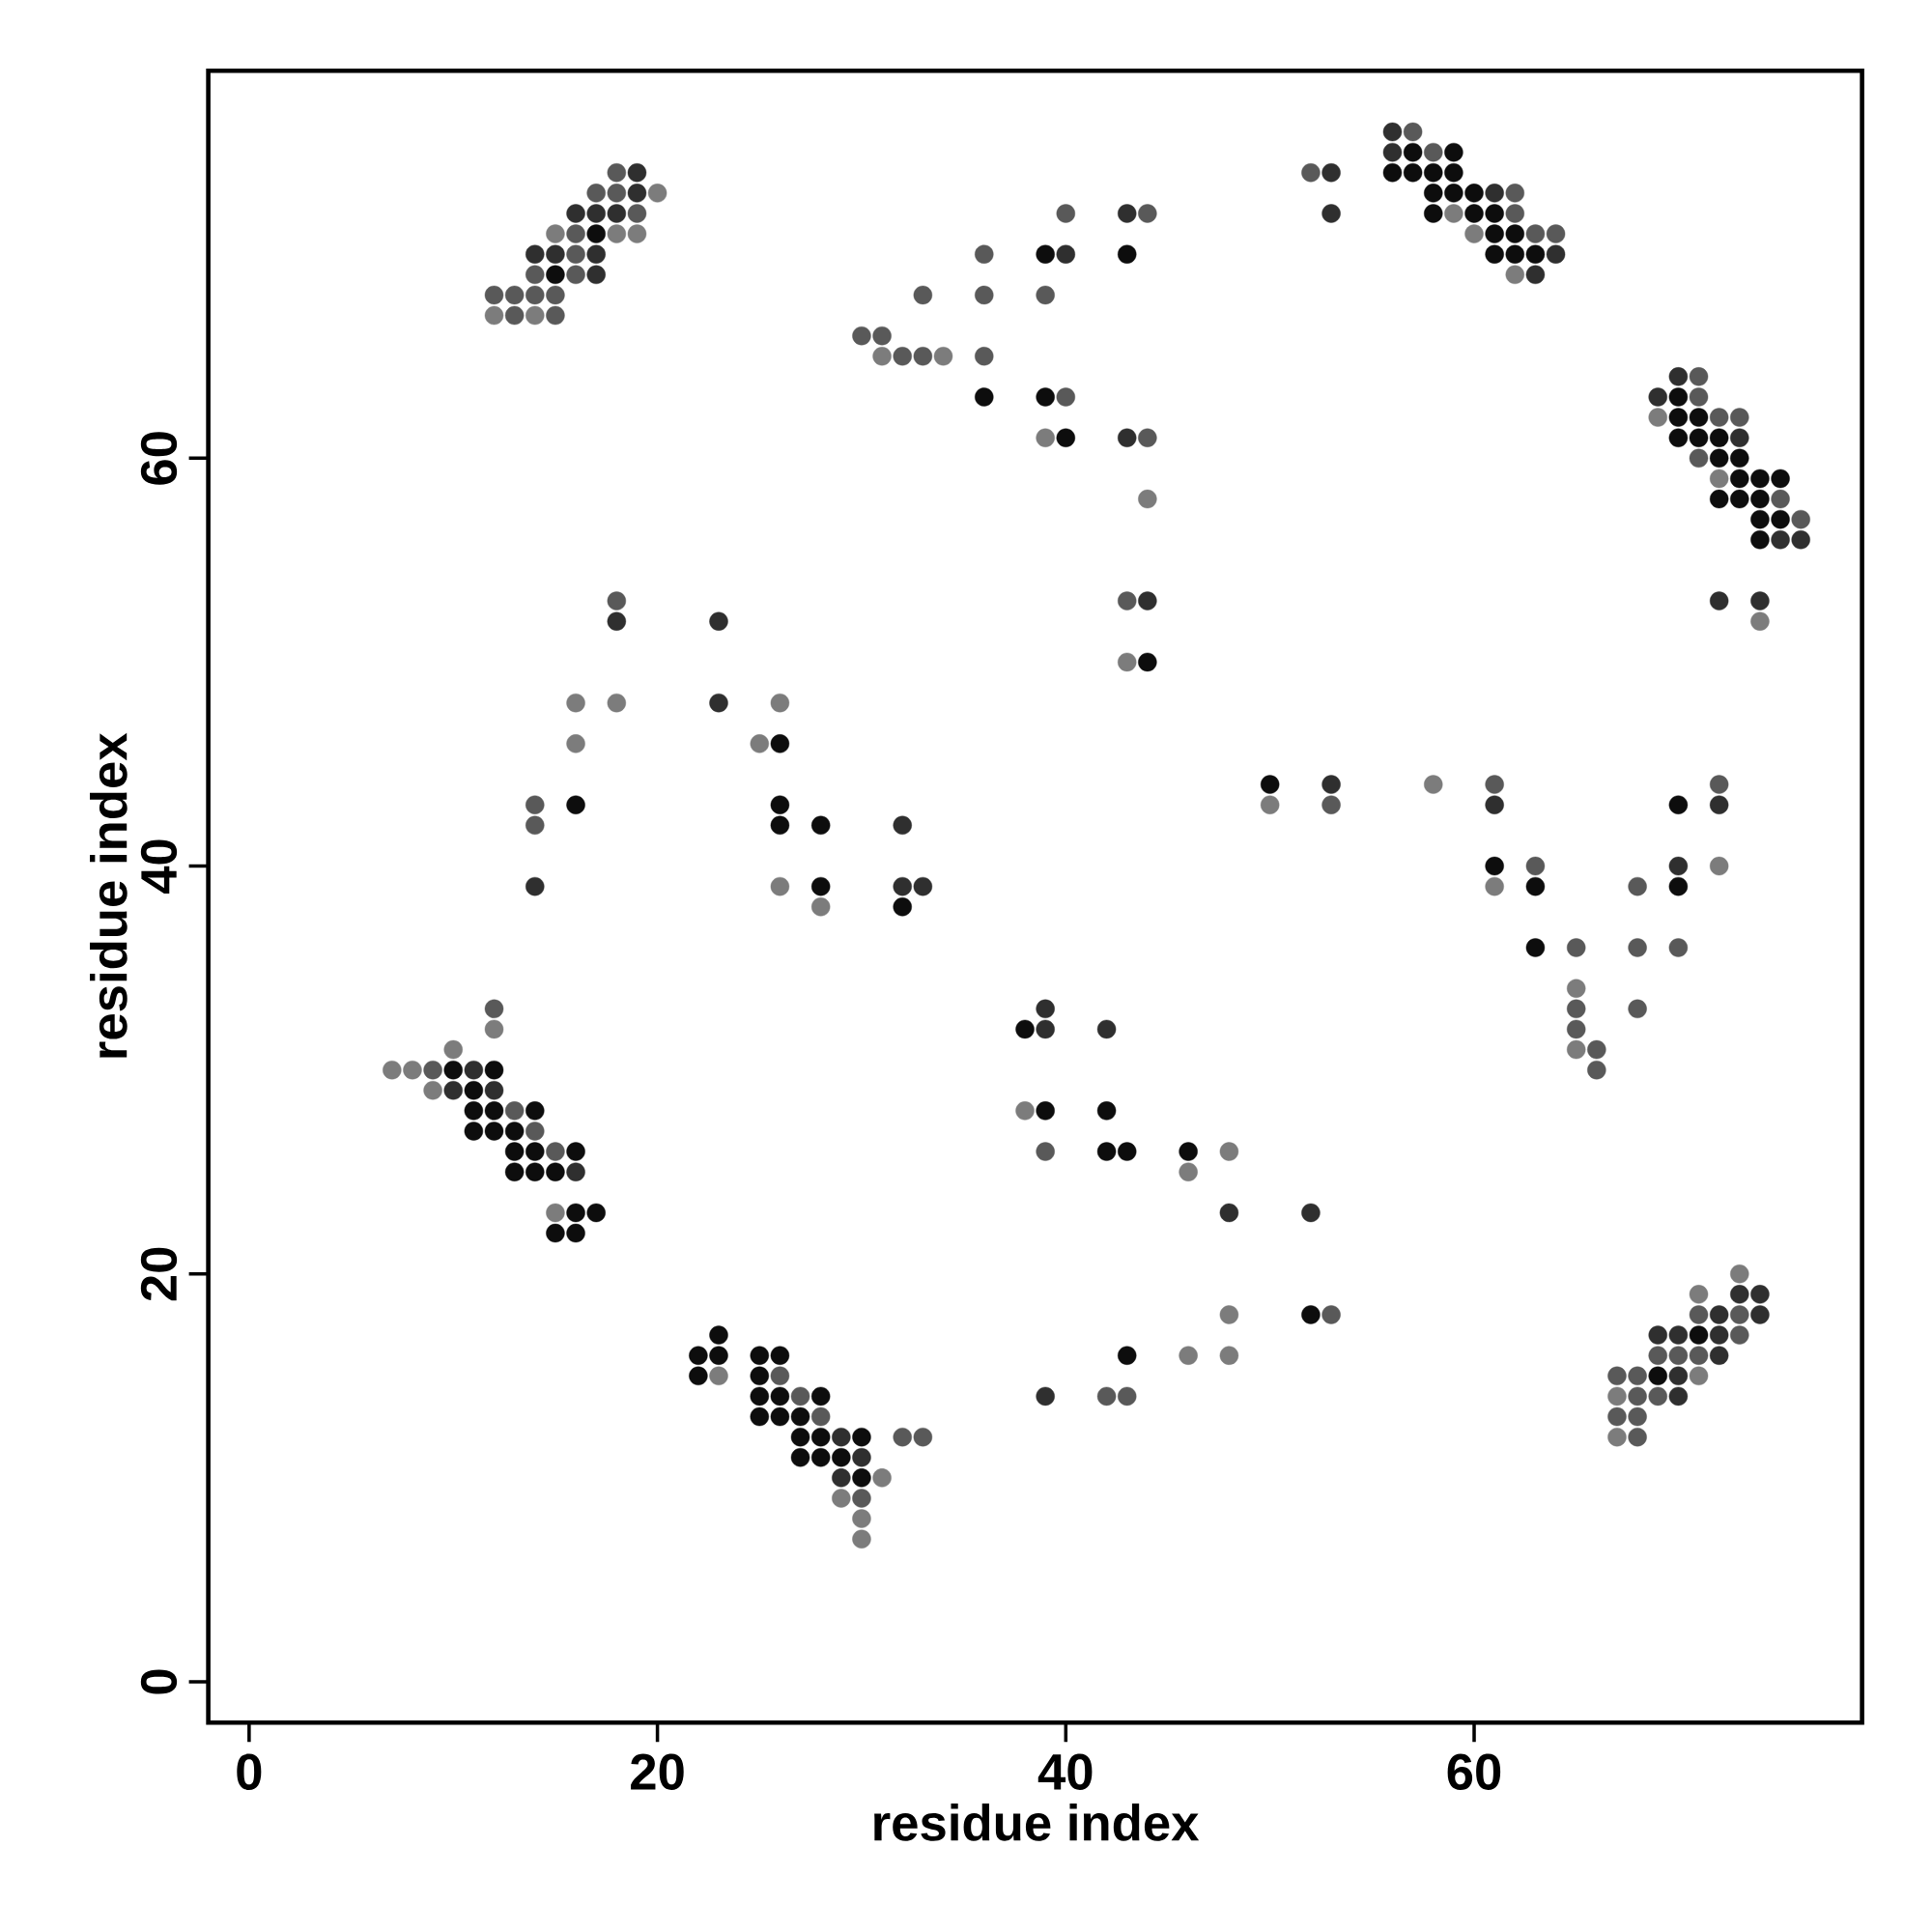 Image resolution: width=1932 pixels, height=1932 pixels. What do you see at coordinates (159, 867) in the screenshot?
I see `y-tick-label: 40` at bounding box center [159, 867].